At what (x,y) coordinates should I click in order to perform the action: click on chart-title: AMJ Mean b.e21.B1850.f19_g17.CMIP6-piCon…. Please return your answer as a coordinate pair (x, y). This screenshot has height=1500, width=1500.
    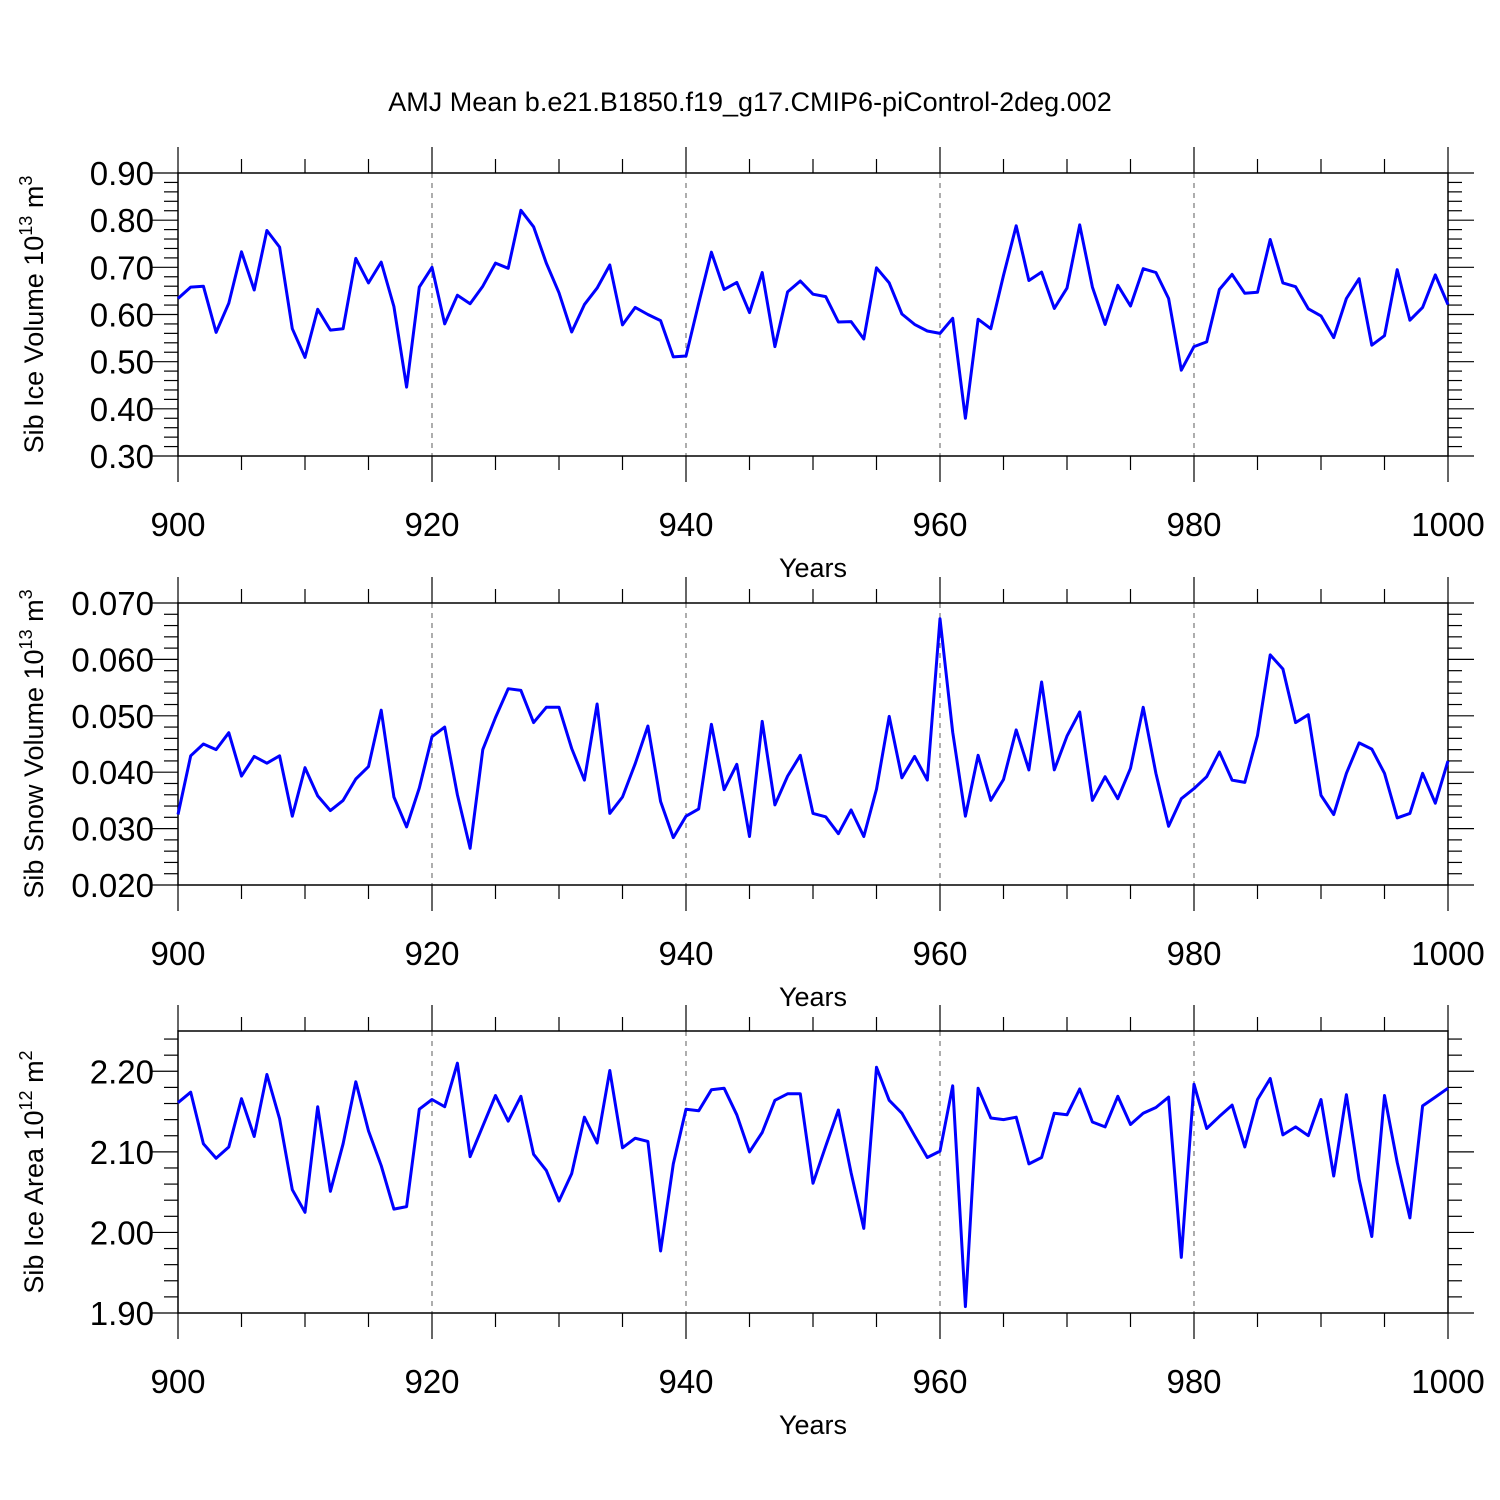
    Looking at the image, I should click on (749, 102).